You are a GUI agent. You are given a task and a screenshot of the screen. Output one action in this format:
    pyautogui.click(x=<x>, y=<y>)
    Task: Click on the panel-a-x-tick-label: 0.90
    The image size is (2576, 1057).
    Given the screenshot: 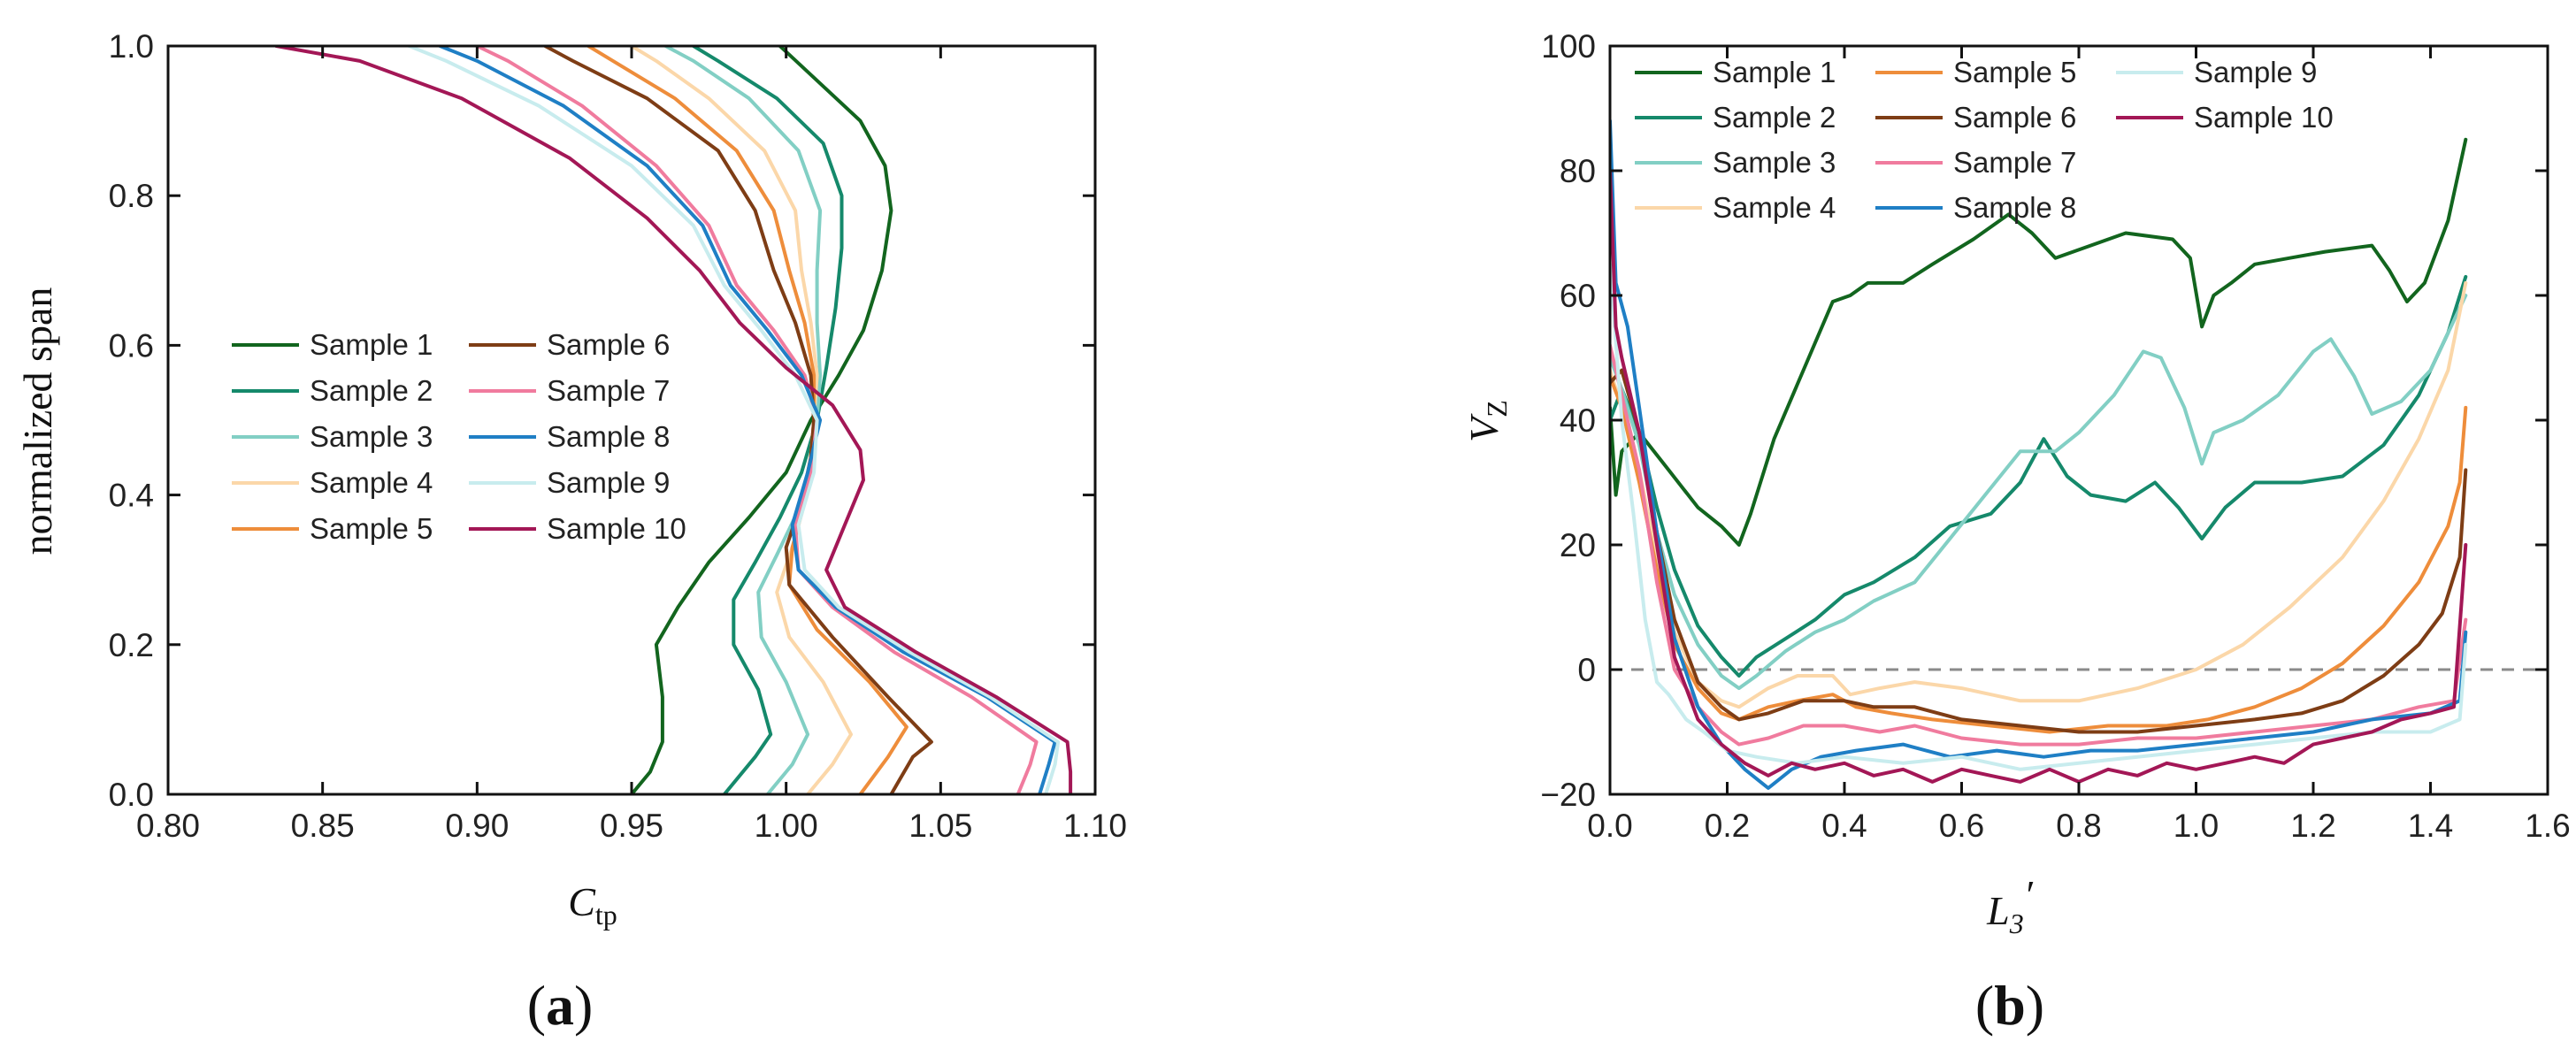 What is the action you would take?
    pyautogui.click(x=477, y=826)
    